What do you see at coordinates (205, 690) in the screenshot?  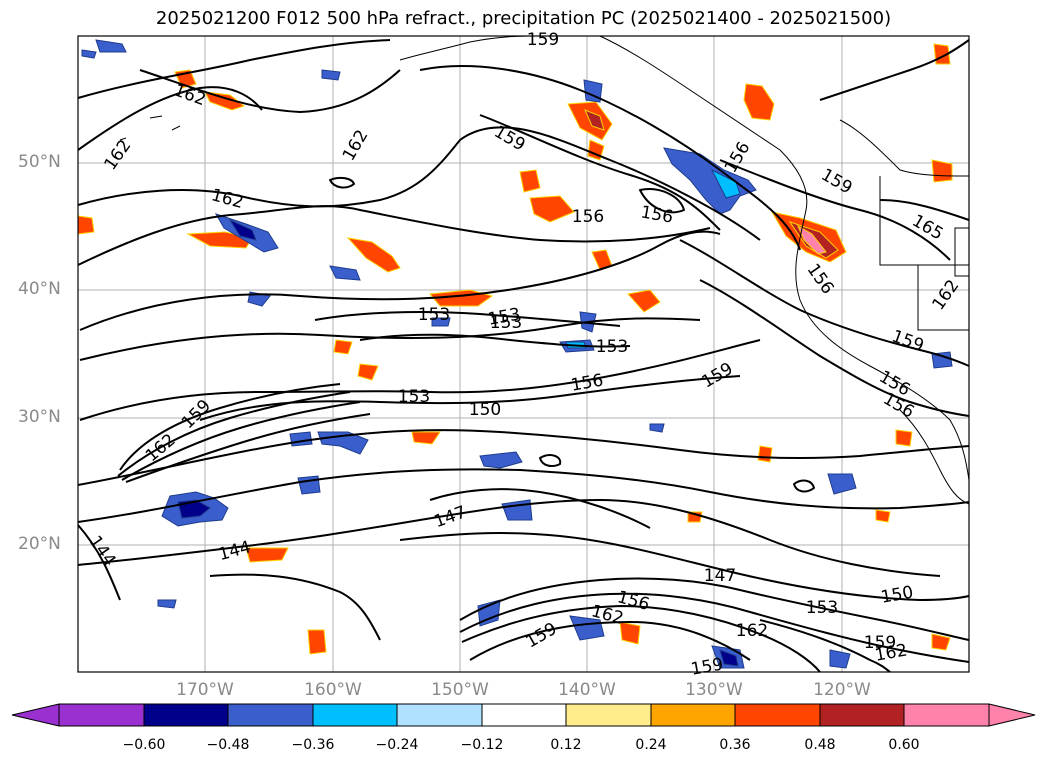 I see `lon-label: 170°W` at bounding box center [205, 690].